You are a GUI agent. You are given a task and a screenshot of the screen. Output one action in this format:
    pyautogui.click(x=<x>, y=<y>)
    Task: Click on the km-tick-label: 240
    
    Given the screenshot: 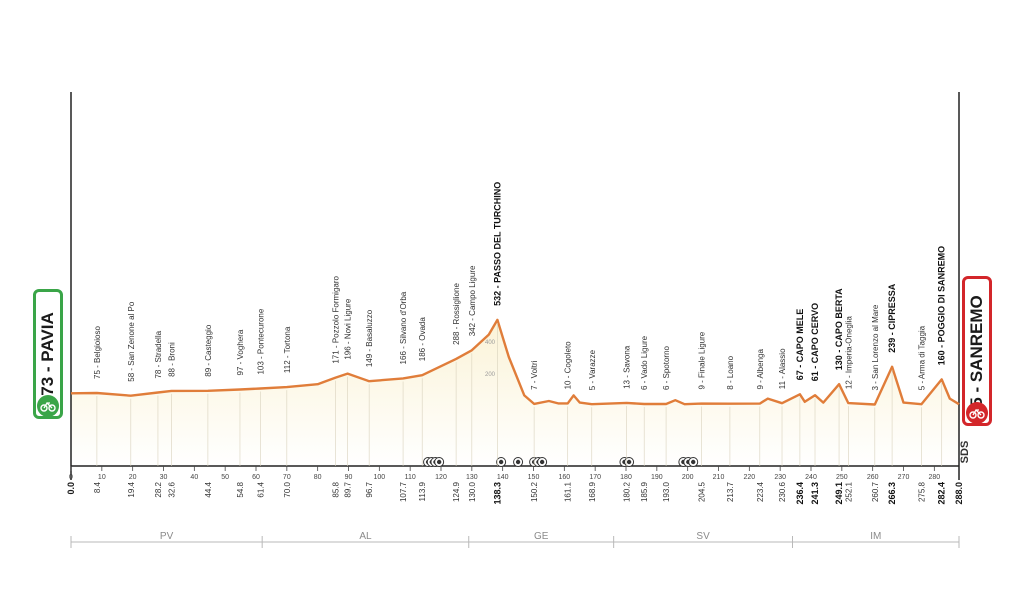 What is the action you would take?
    pyautogui.click(x=811, y=477)
    